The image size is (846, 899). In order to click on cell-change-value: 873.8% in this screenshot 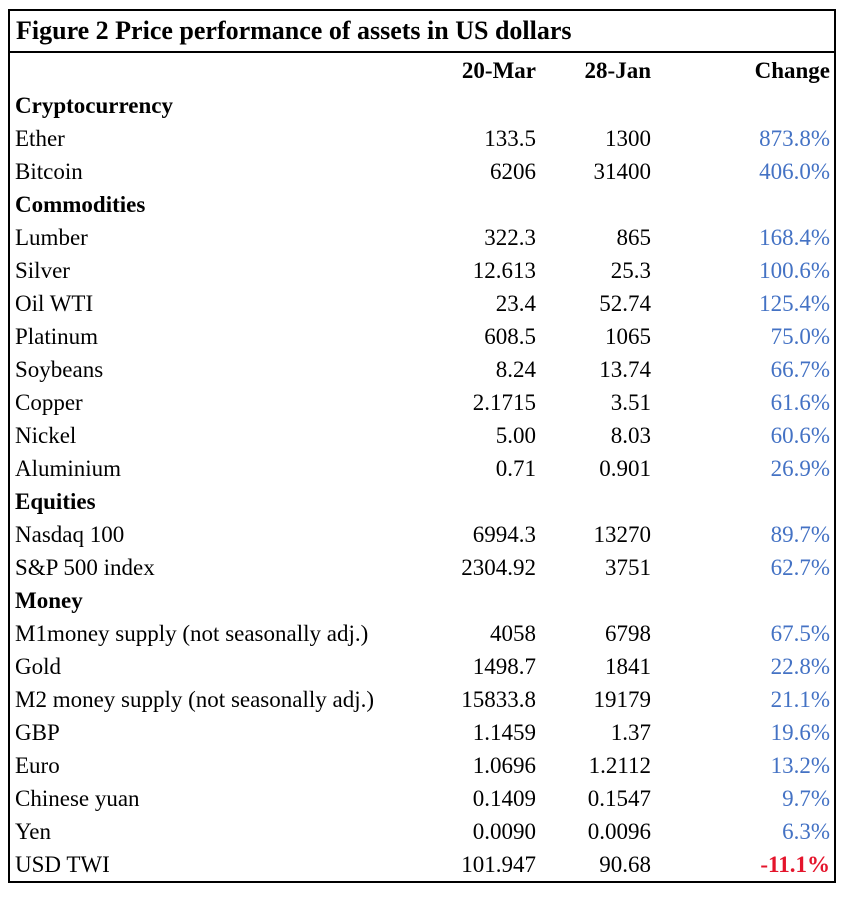, I will do `click(794, 138)`.